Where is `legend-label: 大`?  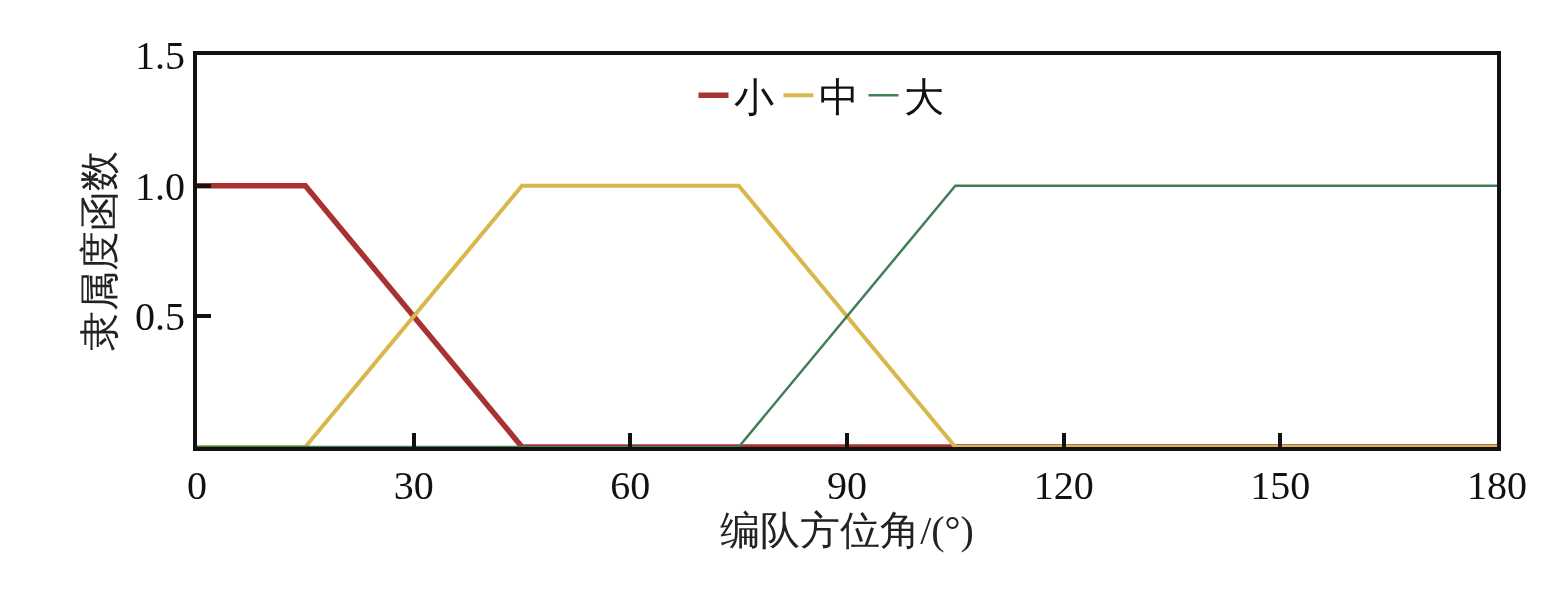 legend-label: 大 is located at coordinates (923, 97).